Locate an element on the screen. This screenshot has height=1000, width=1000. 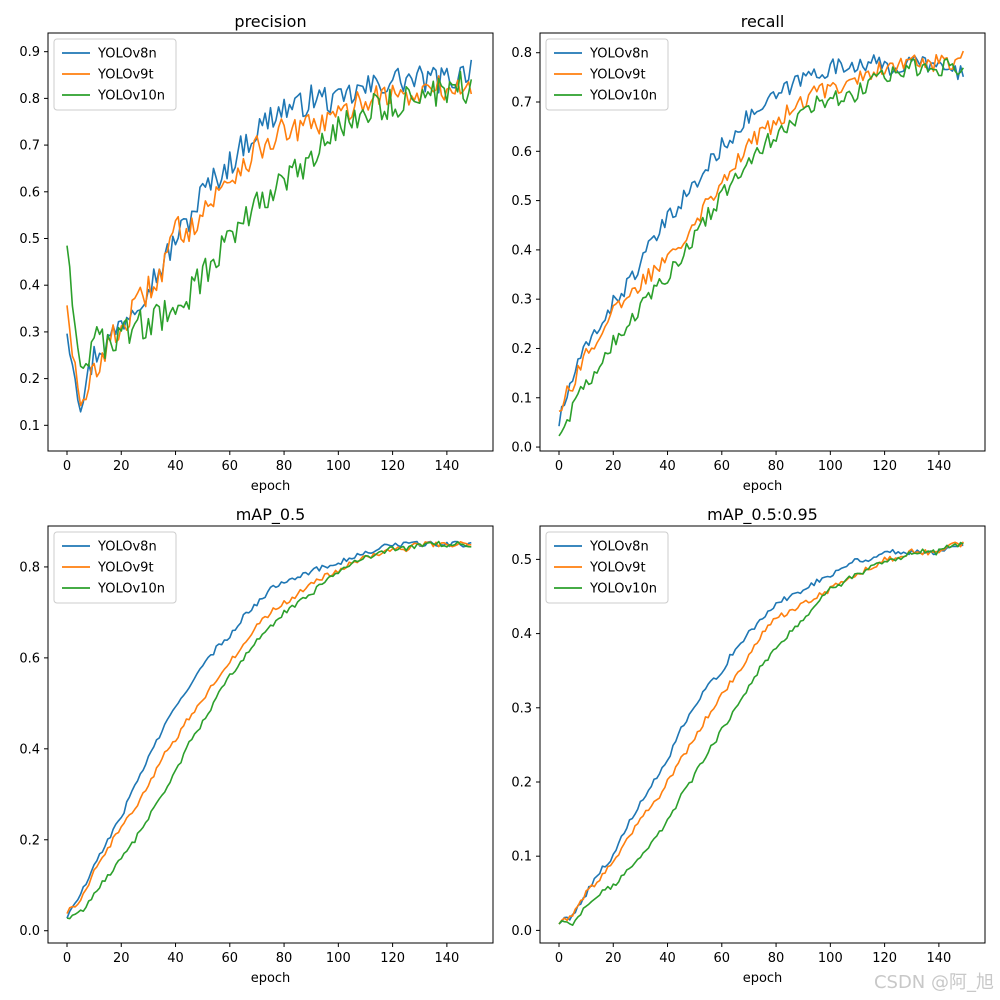
series-line-yolov8n is located at coordinates (269, 236).